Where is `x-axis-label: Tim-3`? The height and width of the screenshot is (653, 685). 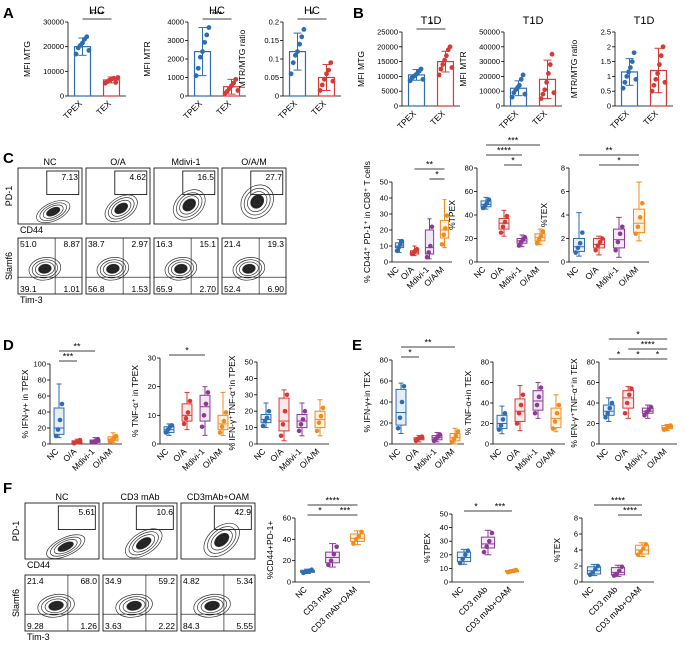
x-axis-label: Tim-3 is located at coordinates (38, 637).